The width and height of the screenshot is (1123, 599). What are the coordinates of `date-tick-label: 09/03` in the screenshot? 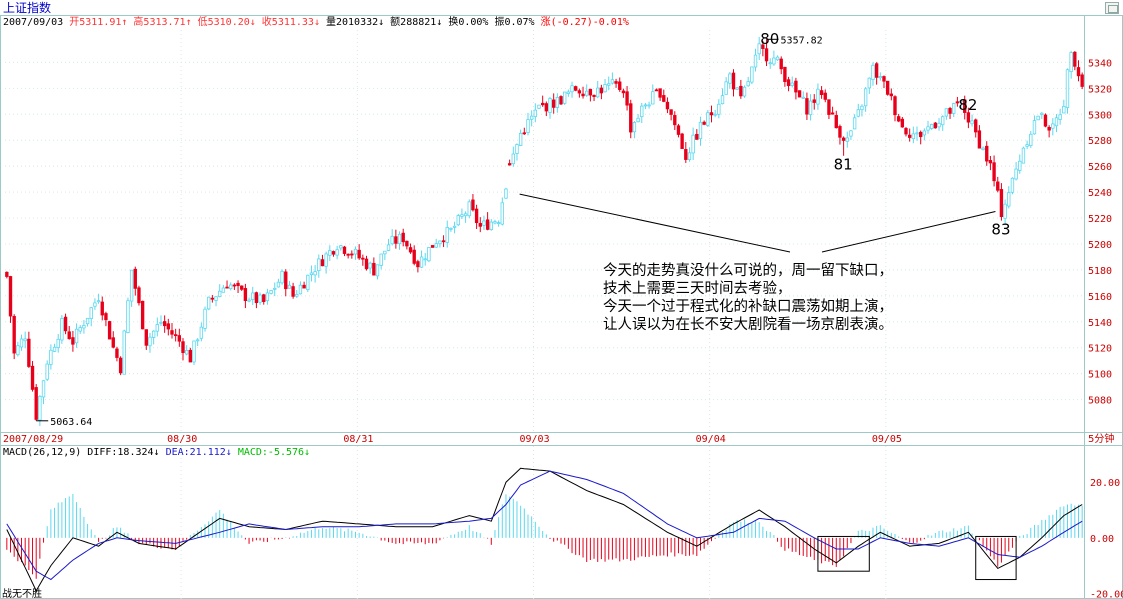 It's located at (534, 439).